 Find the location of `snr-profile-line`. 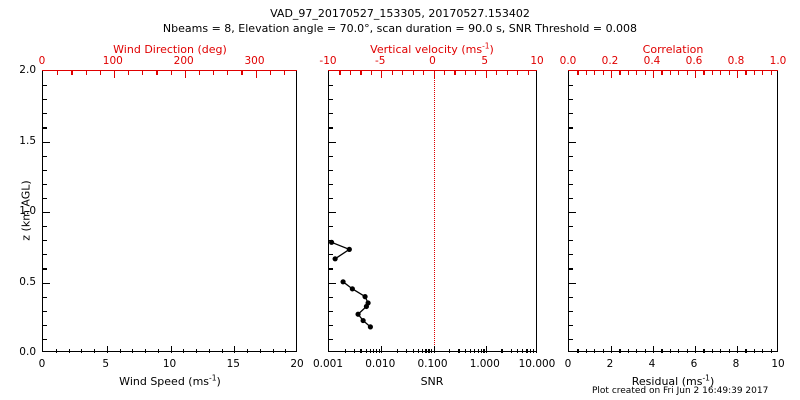

snr-profile-line is located at coordinates (341, 250).